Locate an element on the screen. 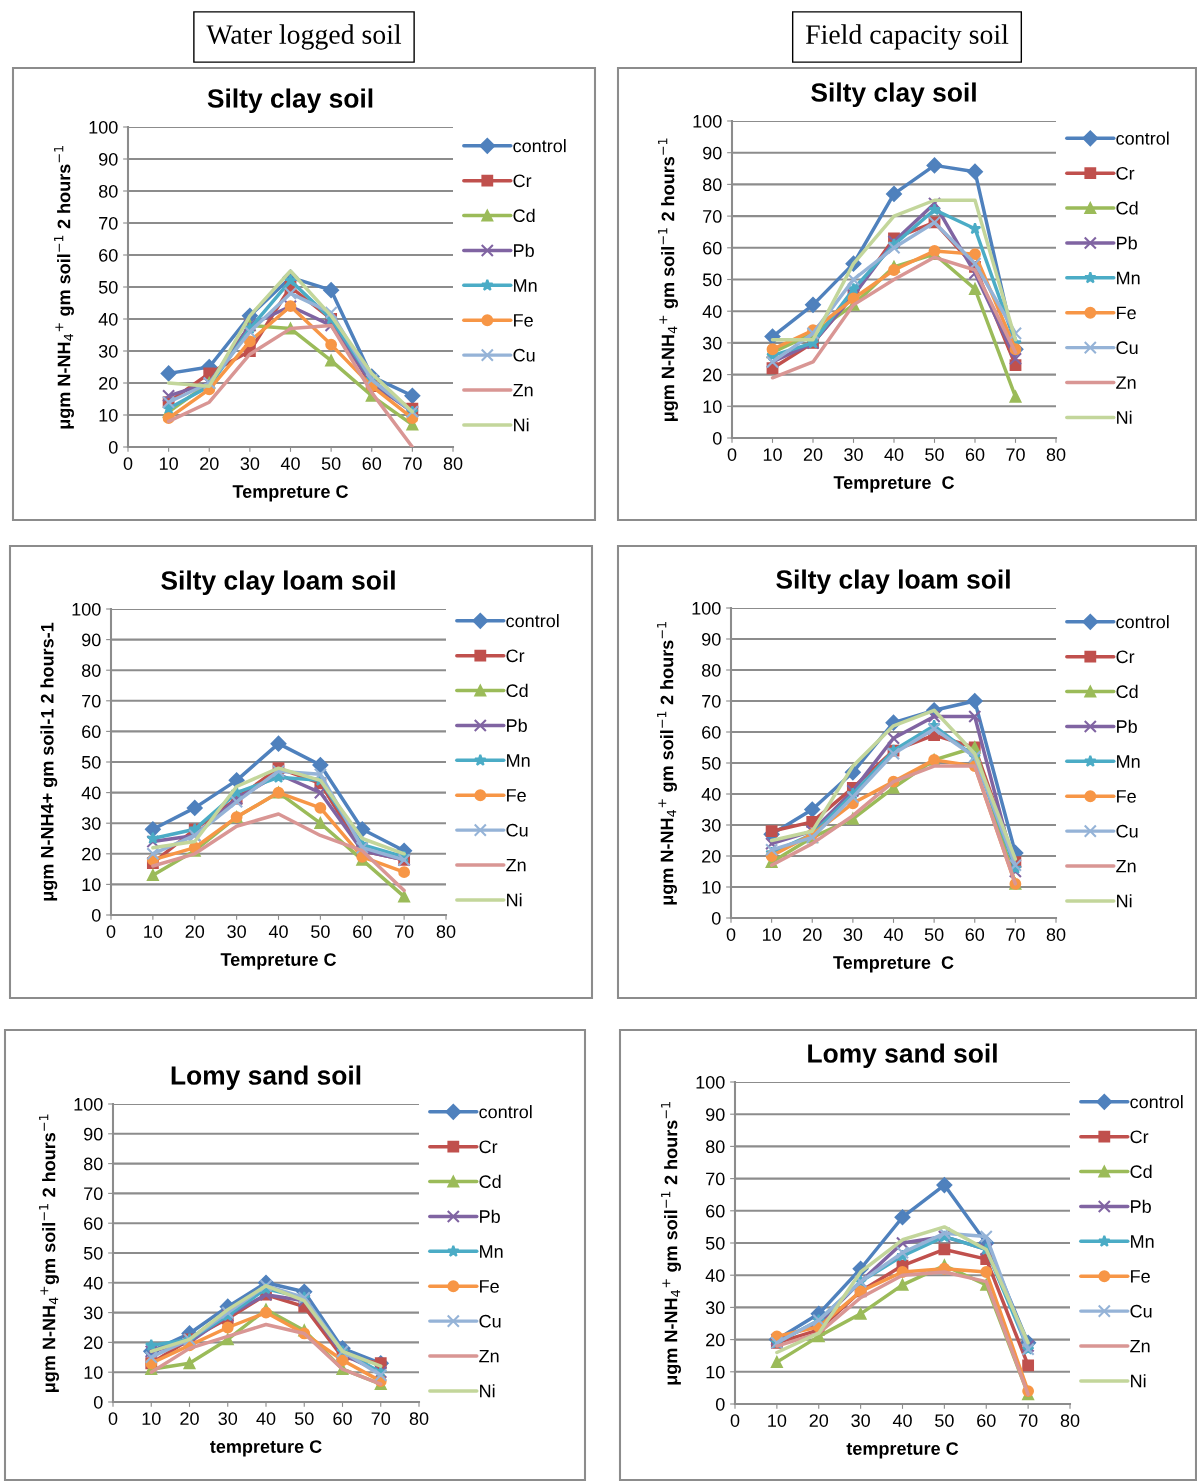  chart-title: Lomy sand soil is located at coordinates (902, 1056).